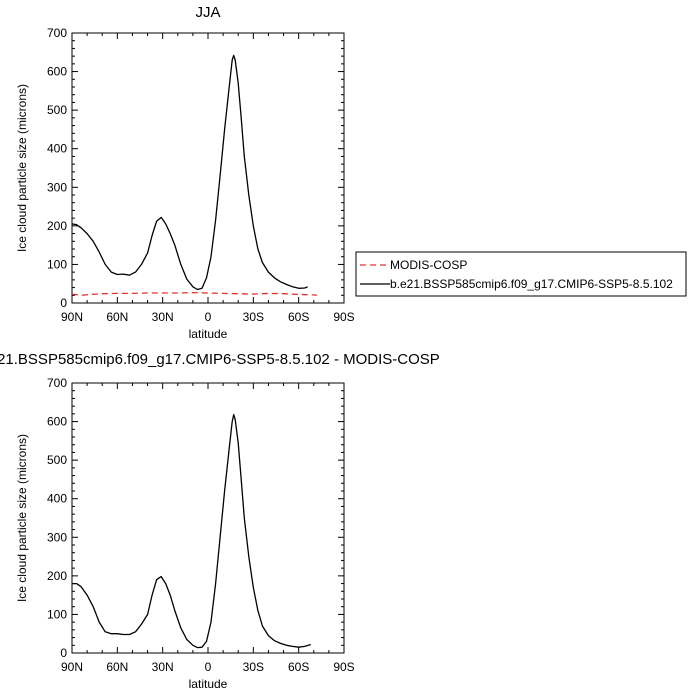  I want to click on legend-label: MODIS-COSP, so click(428, 265).